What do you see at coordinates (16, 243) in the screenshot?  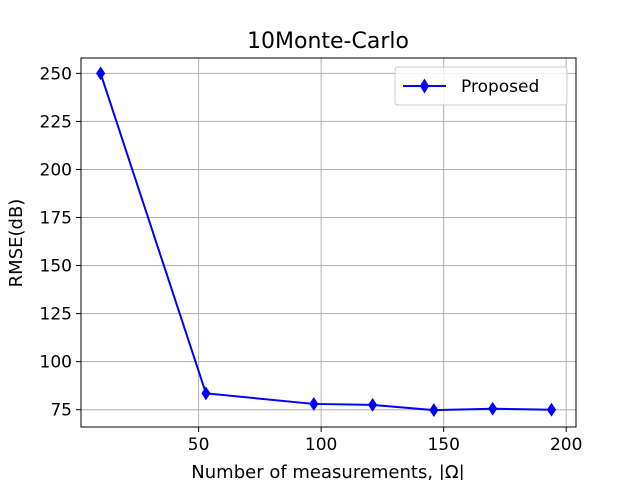 I see `y-axis-label: RMSE(dB)` at bounding box center [16, 243].